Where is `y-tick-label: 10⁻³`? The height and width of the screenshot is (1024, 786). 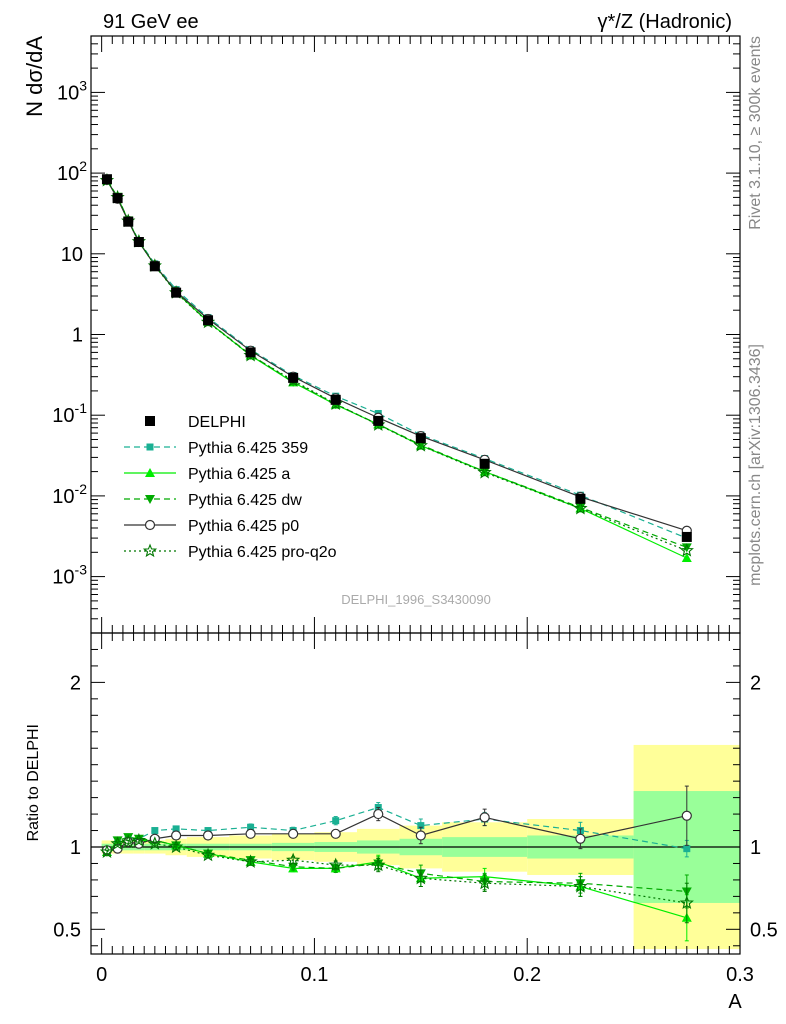 y-tick-label: 10⁻³ is located at coordinates (69, 575).